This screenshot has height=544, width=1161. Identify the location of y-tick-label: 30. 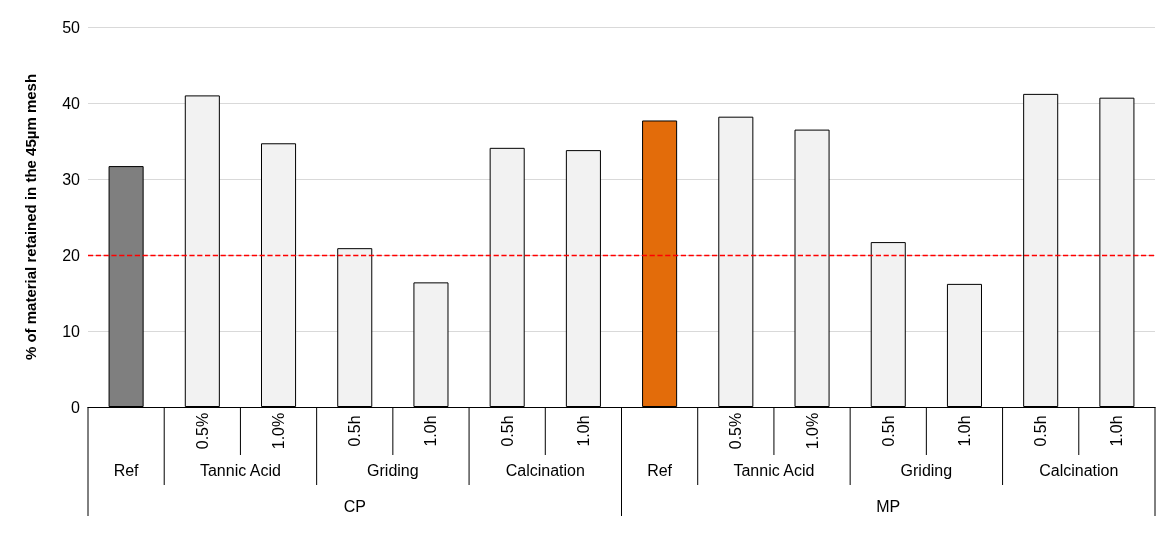
(71, 179).